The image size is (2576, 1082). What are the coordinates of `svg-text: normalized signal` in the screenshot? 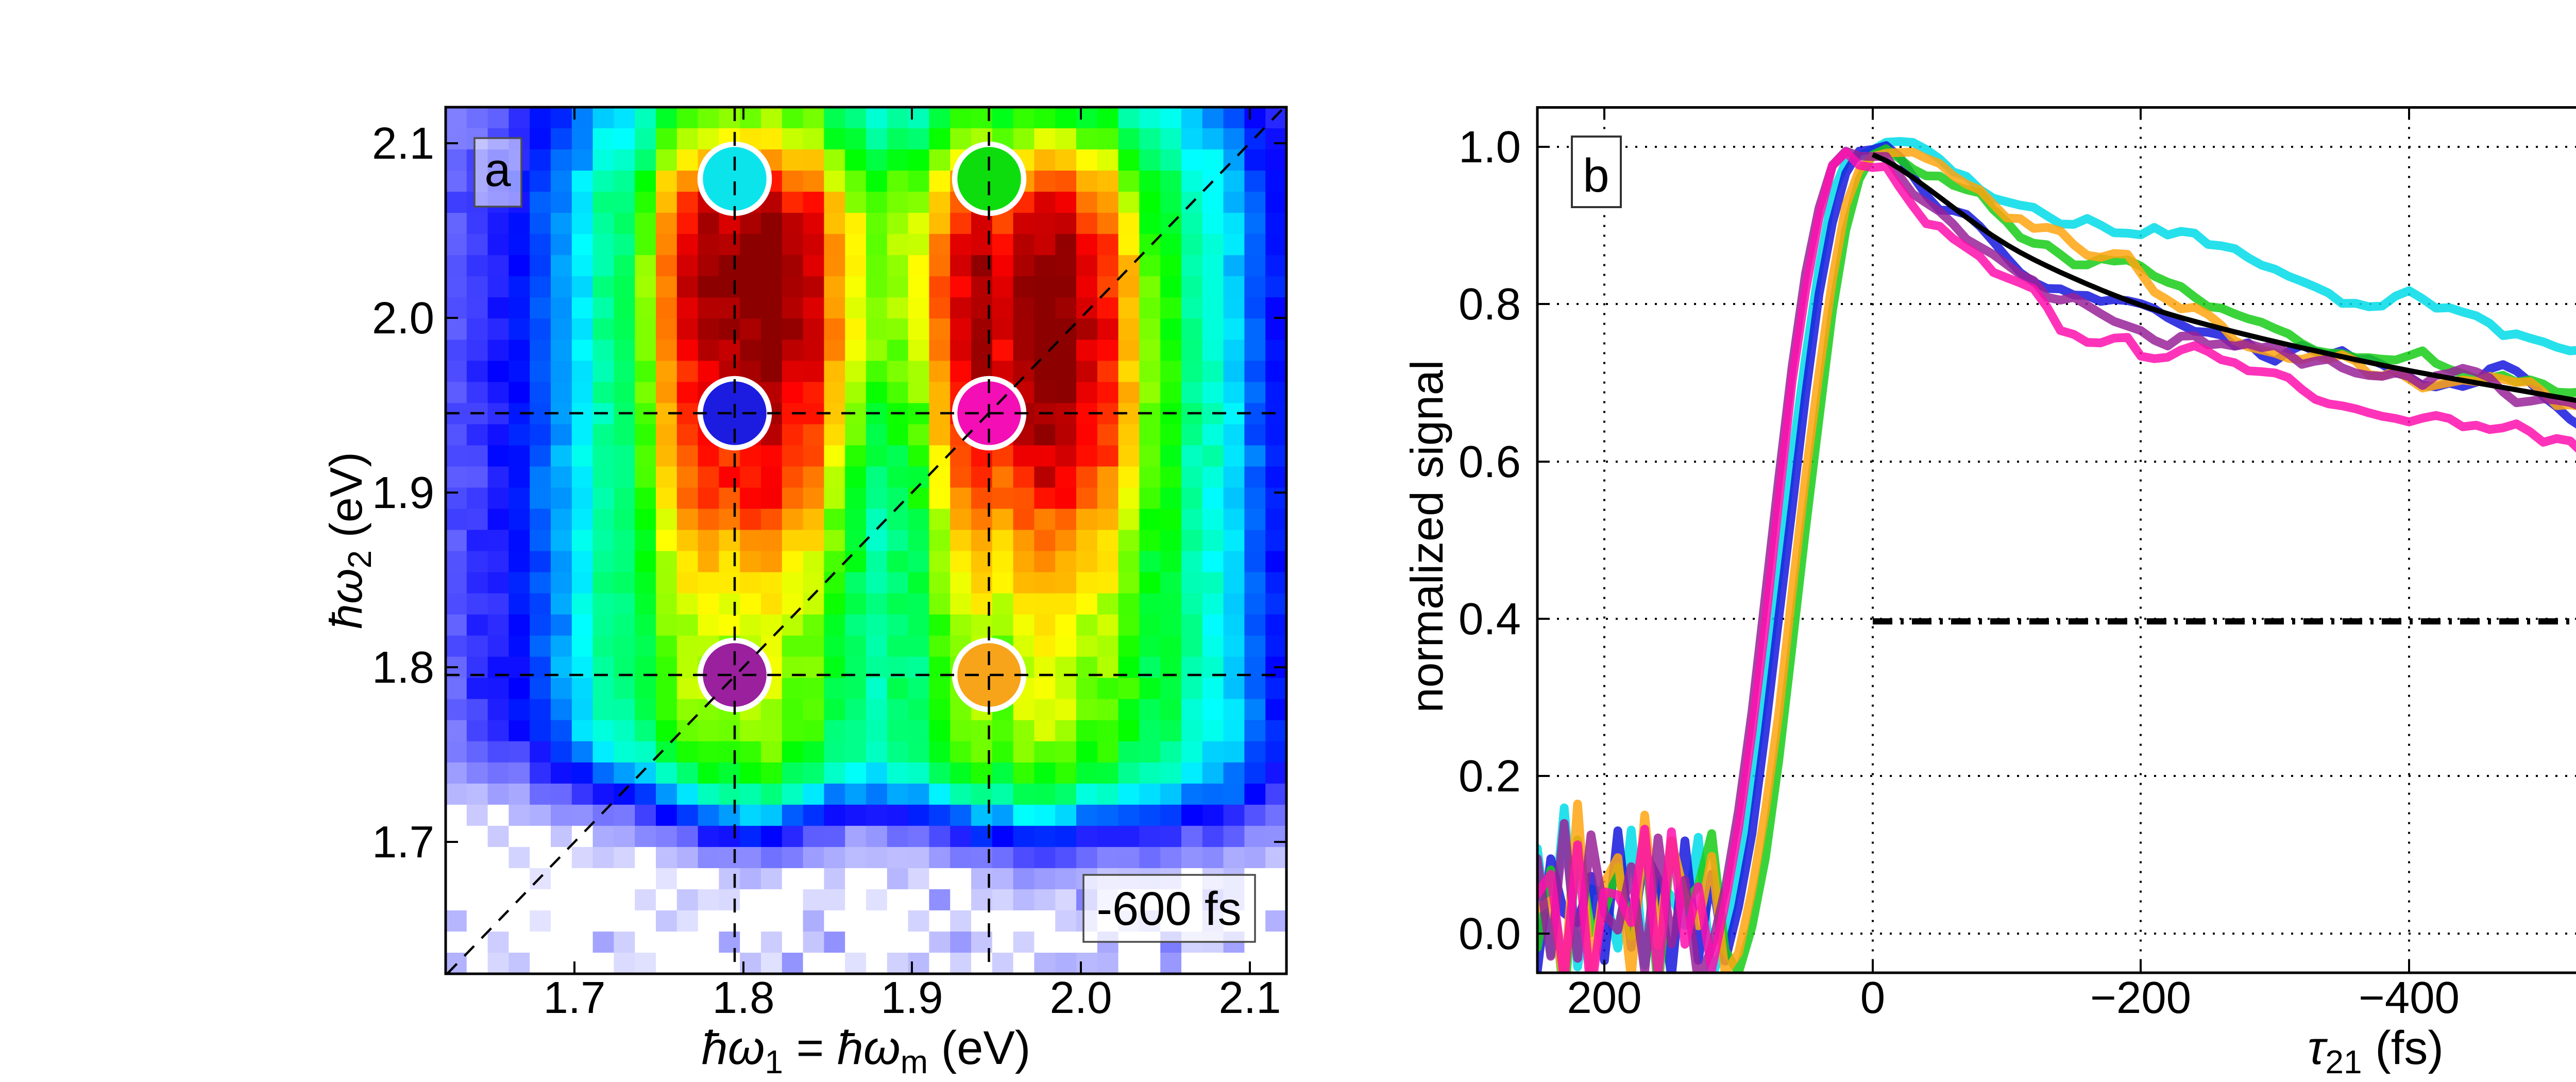 It's located at (1426, 537).